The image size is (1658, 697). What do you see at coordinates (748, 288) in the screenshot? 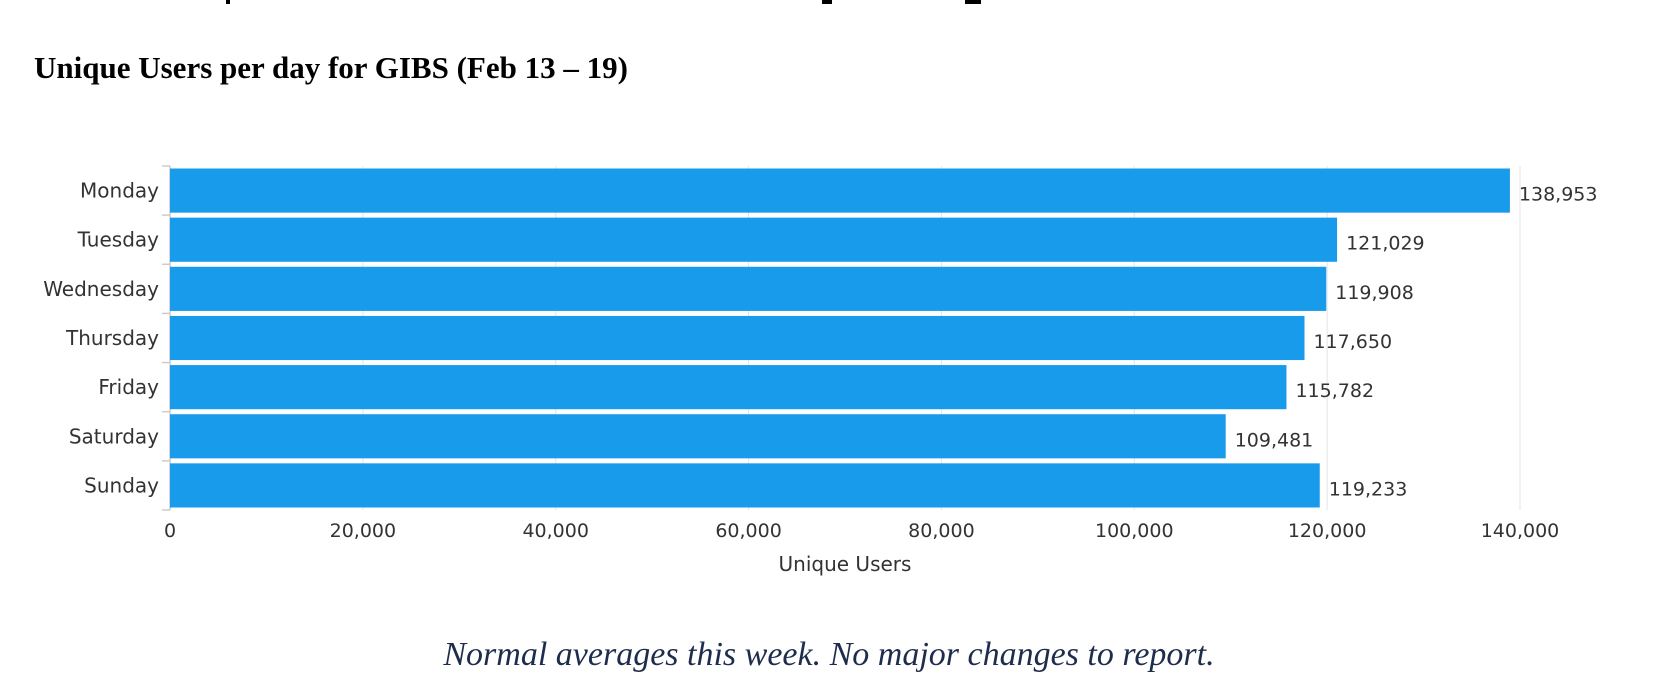
I see `bar-wednesday` at bounding box center [748, 288].